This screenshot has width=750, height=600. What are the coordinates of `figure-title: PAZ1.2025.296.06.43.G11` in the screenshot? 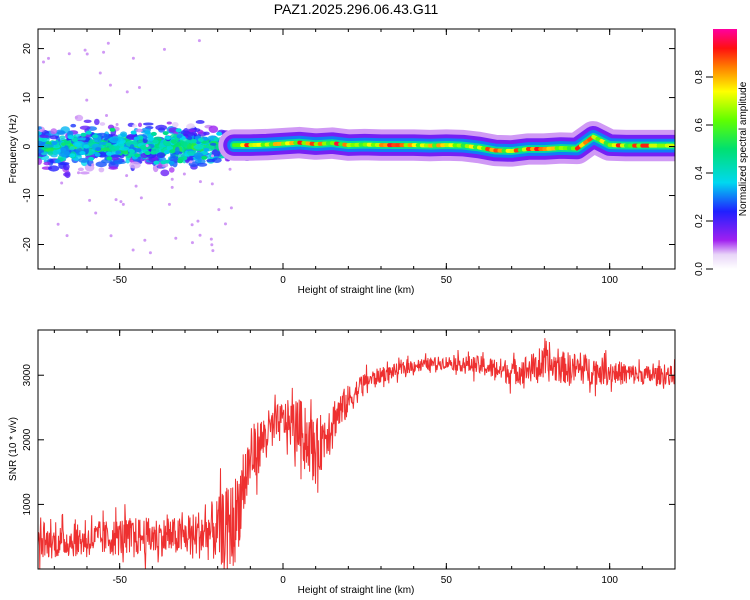 It's located at (356, 9).